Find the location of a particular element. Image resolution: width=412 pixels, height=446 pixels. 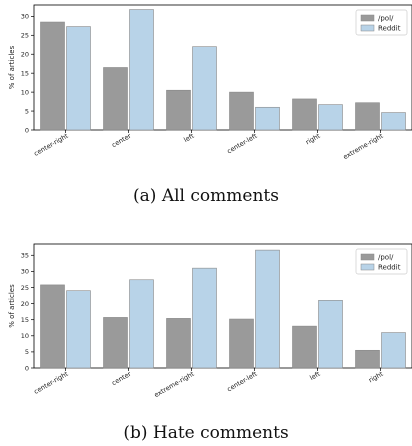

caption-hate-comments: (b) Hate comments is located at coordinates (206, 433).